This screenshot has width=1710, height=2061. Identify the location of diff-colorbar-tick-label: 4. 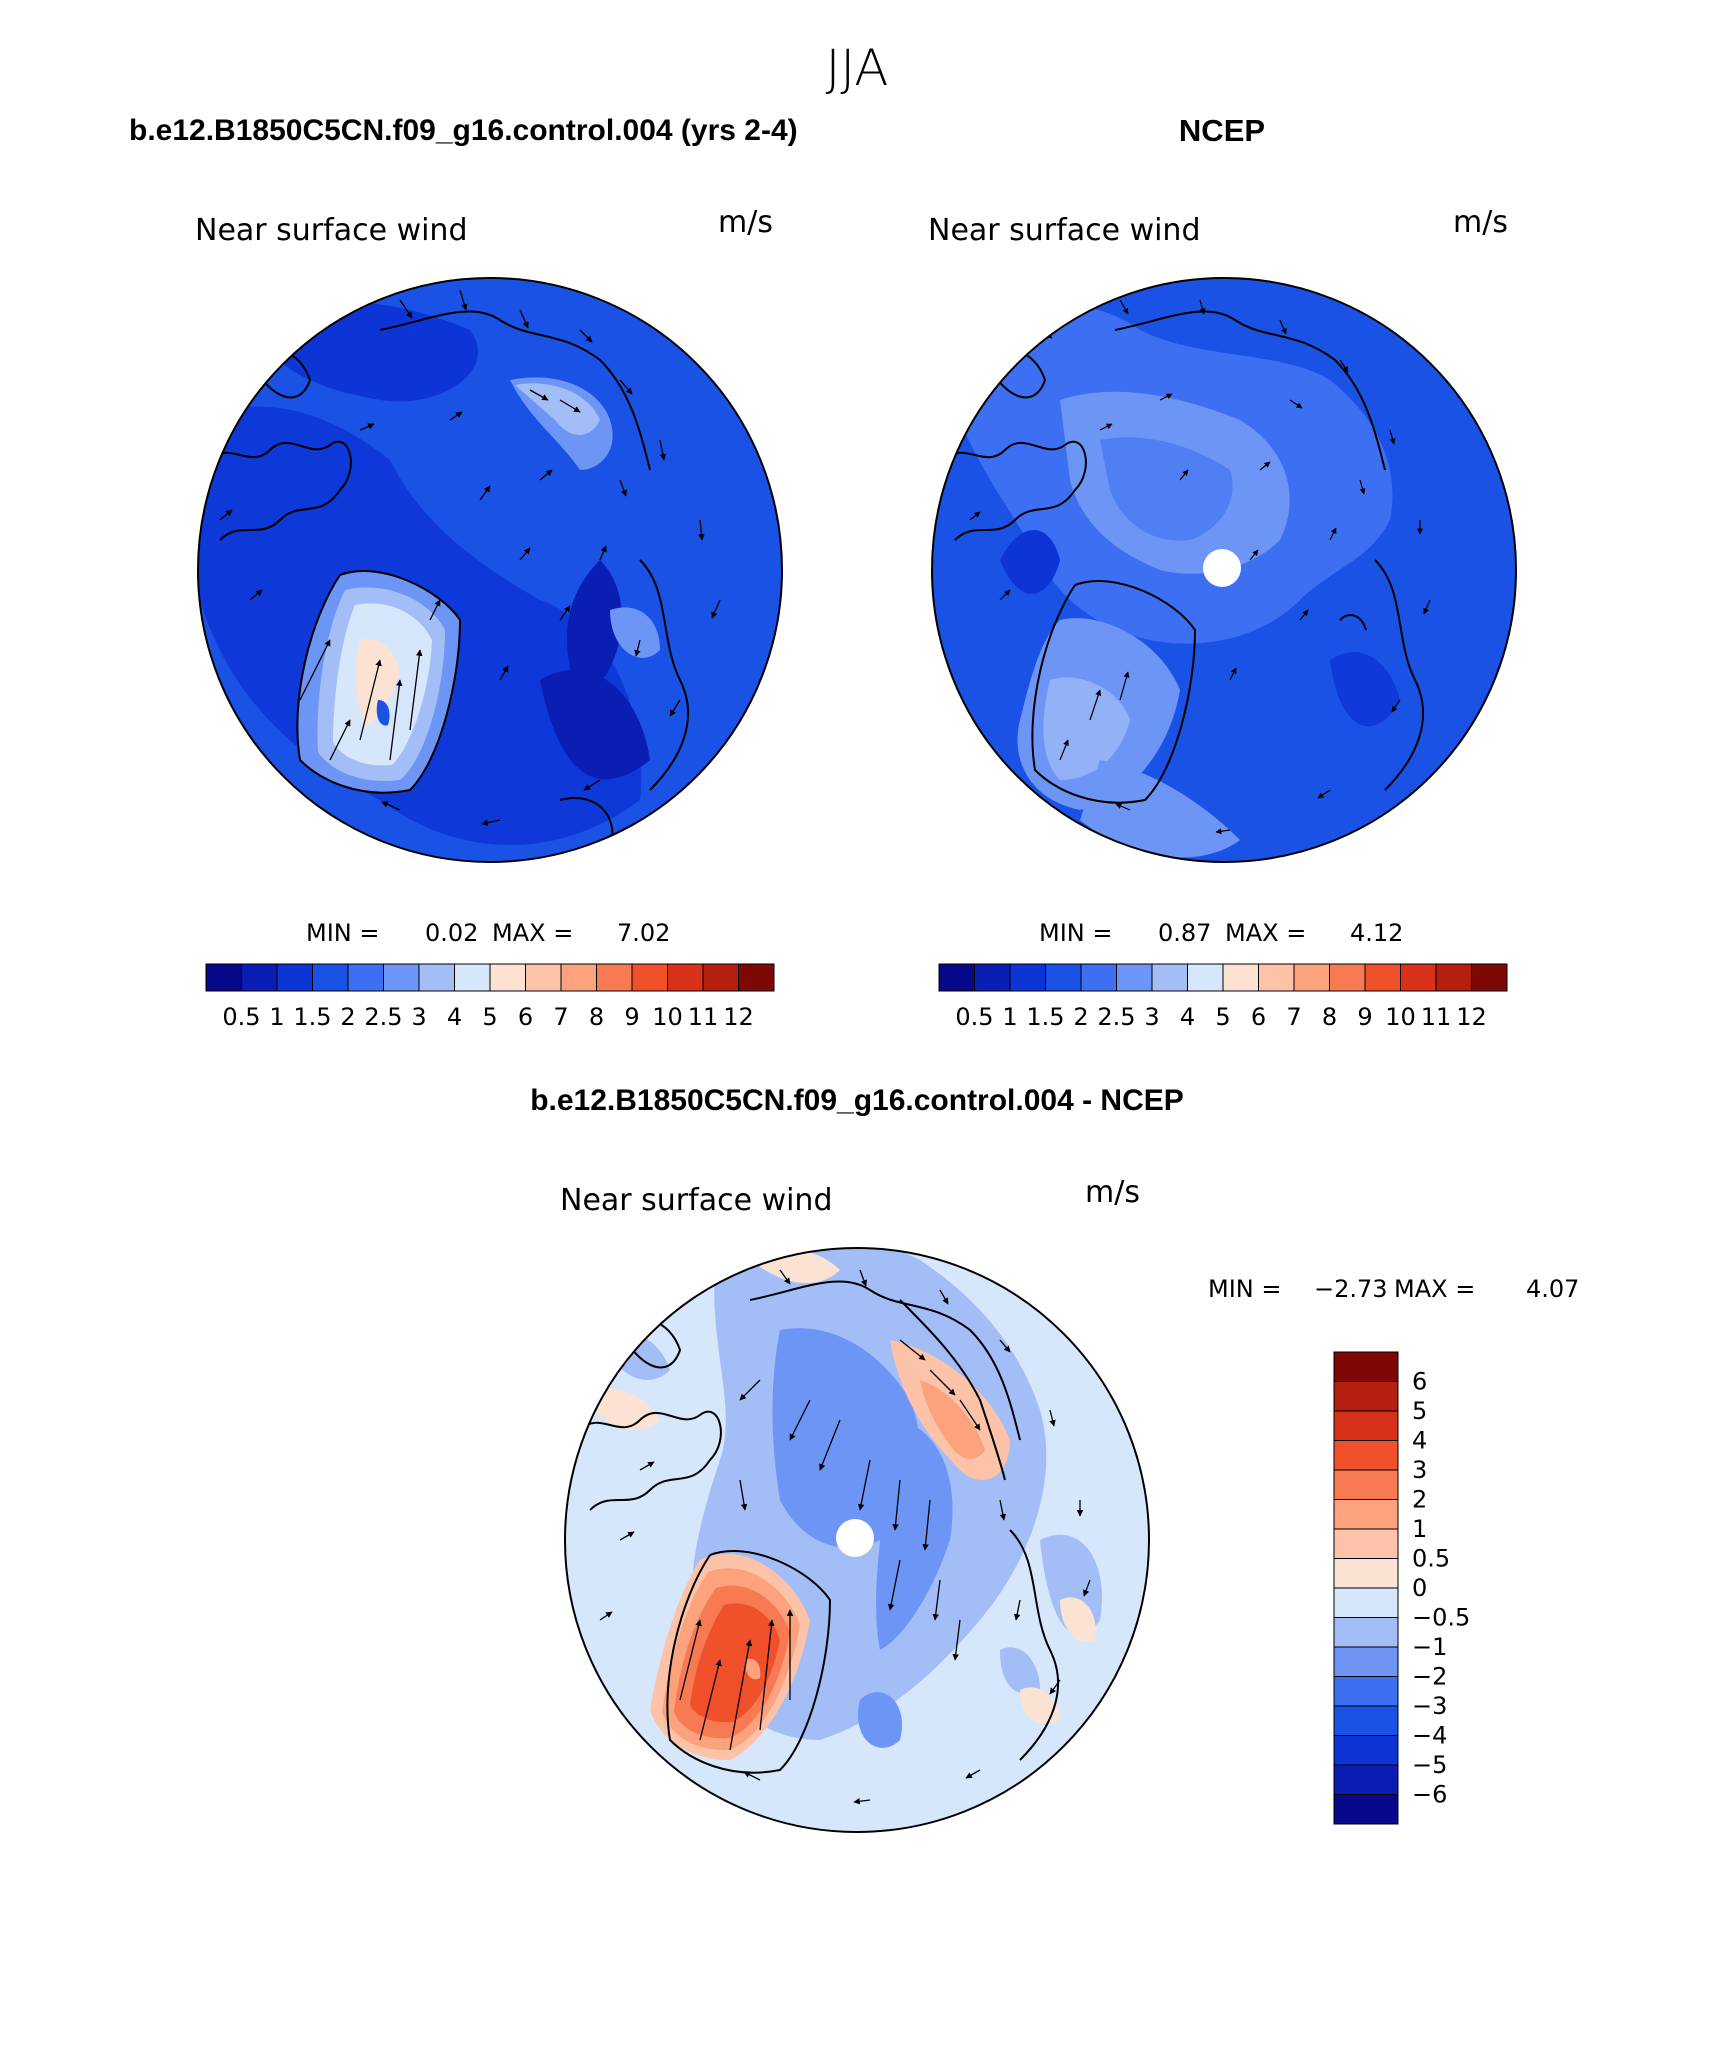
(1419, 1441).